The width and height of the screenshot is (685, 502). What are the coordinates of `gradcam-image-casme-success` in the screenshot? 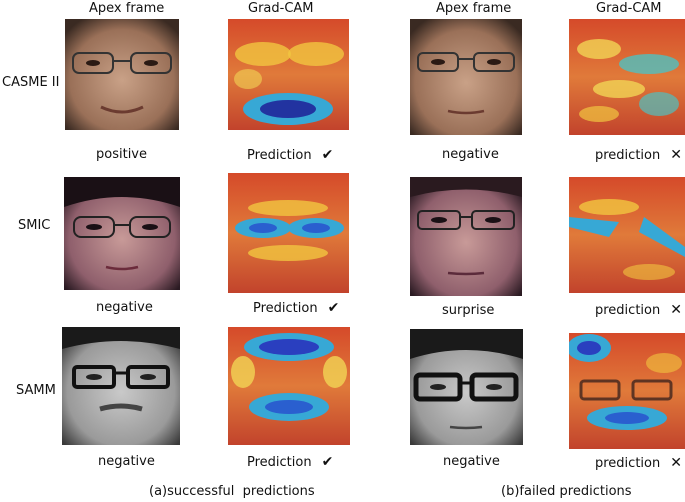 It's located at (288, 74).